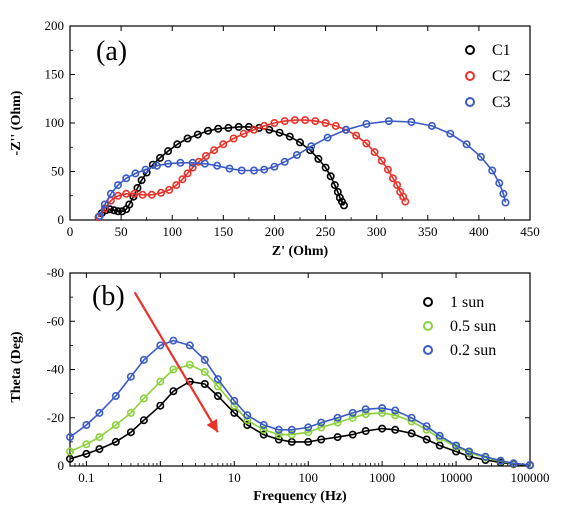 The width and height of the screenshot is (563, 509). What do you see at coordinates (300, 496) in the screenshot?
I see `panel-b-x-axis-label: Frequency (Hz)` at bounding box center [300, 496].